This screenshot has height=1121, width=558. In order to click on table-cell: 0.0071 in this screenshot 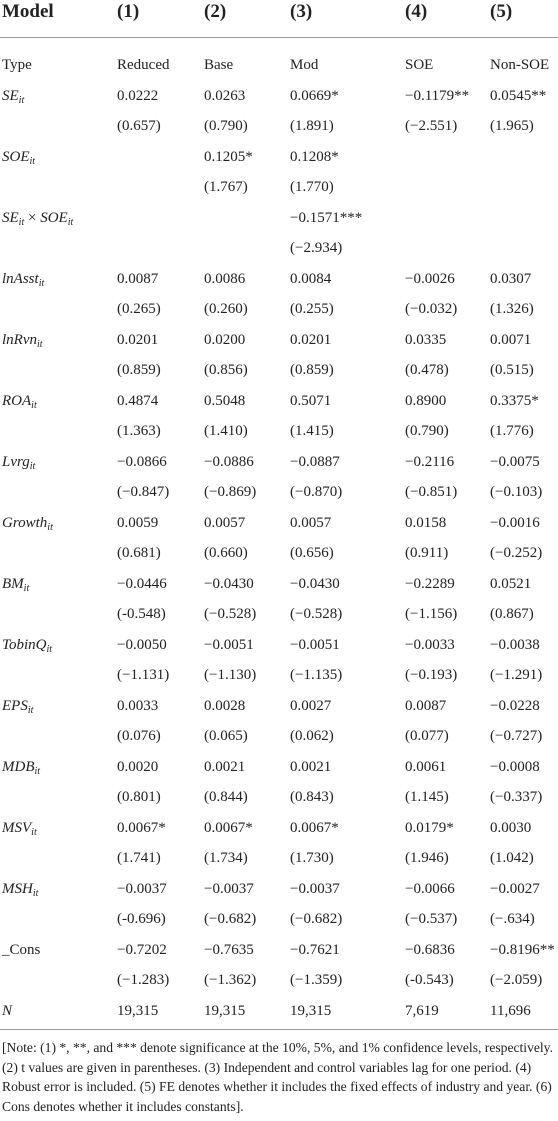, I will do `click(511, 339)`.